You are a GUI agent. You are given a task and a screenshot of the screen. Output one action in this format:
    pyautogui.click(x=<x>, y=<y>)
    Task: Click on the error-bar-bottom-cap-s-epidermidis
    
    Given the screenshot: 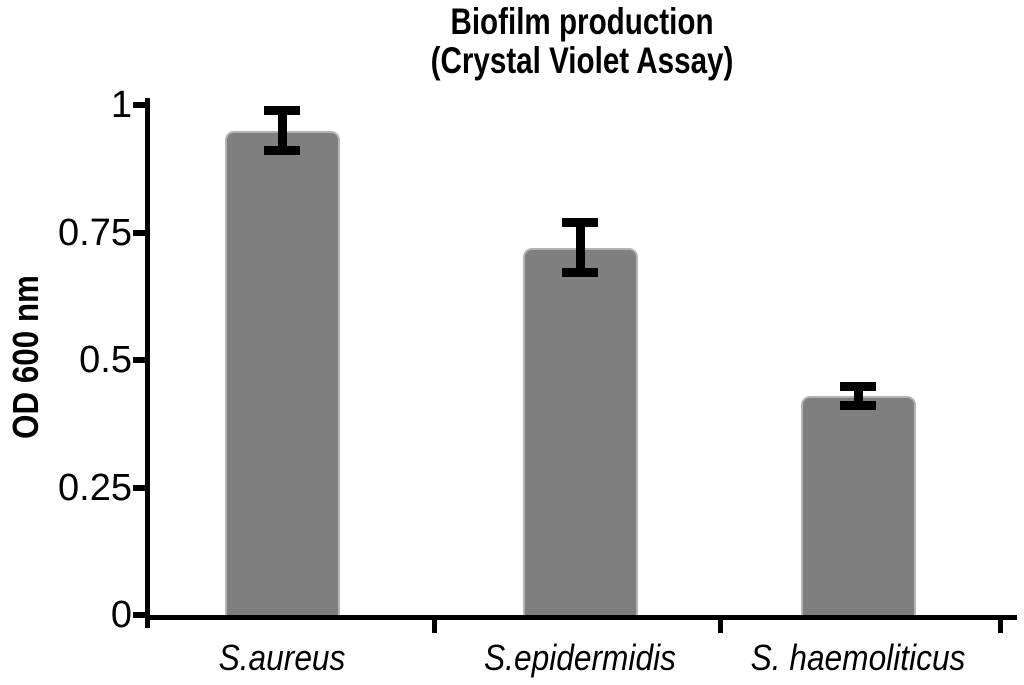 What is the action you would take?
    pyautogui.click(x=580, y=273)
    